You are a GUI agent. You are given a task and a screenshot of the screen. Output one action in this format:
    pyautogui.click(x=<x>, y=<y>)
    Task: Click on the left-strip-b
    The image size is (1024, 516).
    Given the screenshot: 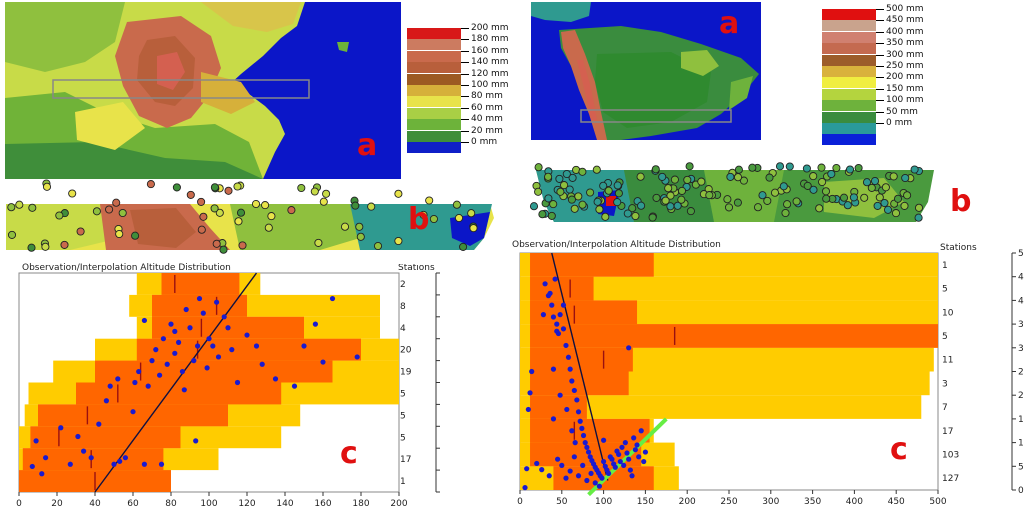 What is the action you would take?
    pyautogui.click(x=250, y=219)
    